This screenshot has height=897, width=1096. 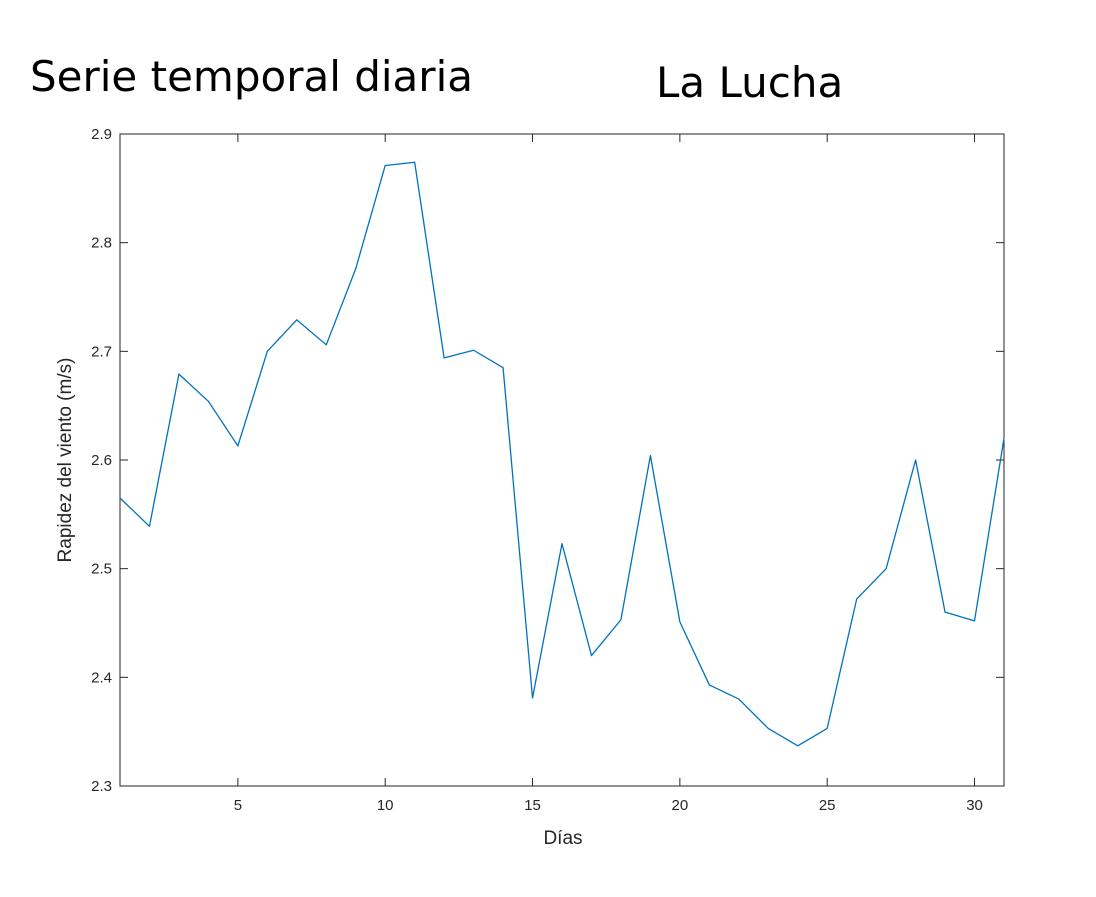 I want to click on chart-title-right: La Lucha, so click(x=750, y=82).